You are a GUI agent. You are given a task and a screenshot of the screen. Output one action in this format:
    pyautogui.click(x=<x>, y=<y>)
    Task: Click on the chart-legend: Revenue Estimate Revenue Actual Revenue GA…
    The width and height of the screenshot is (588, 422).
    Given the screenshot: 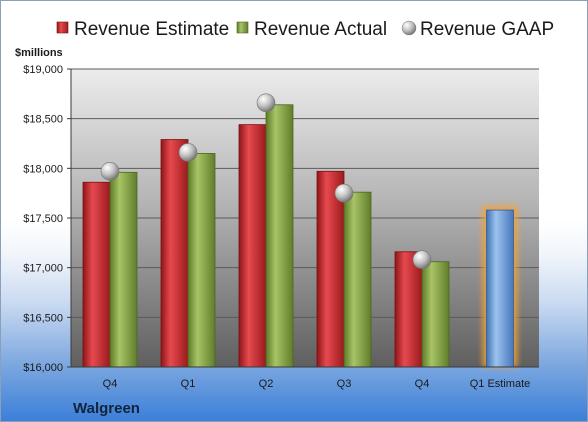 What is the action you would take?
    pyautogui.click(x=305, y=29)
    